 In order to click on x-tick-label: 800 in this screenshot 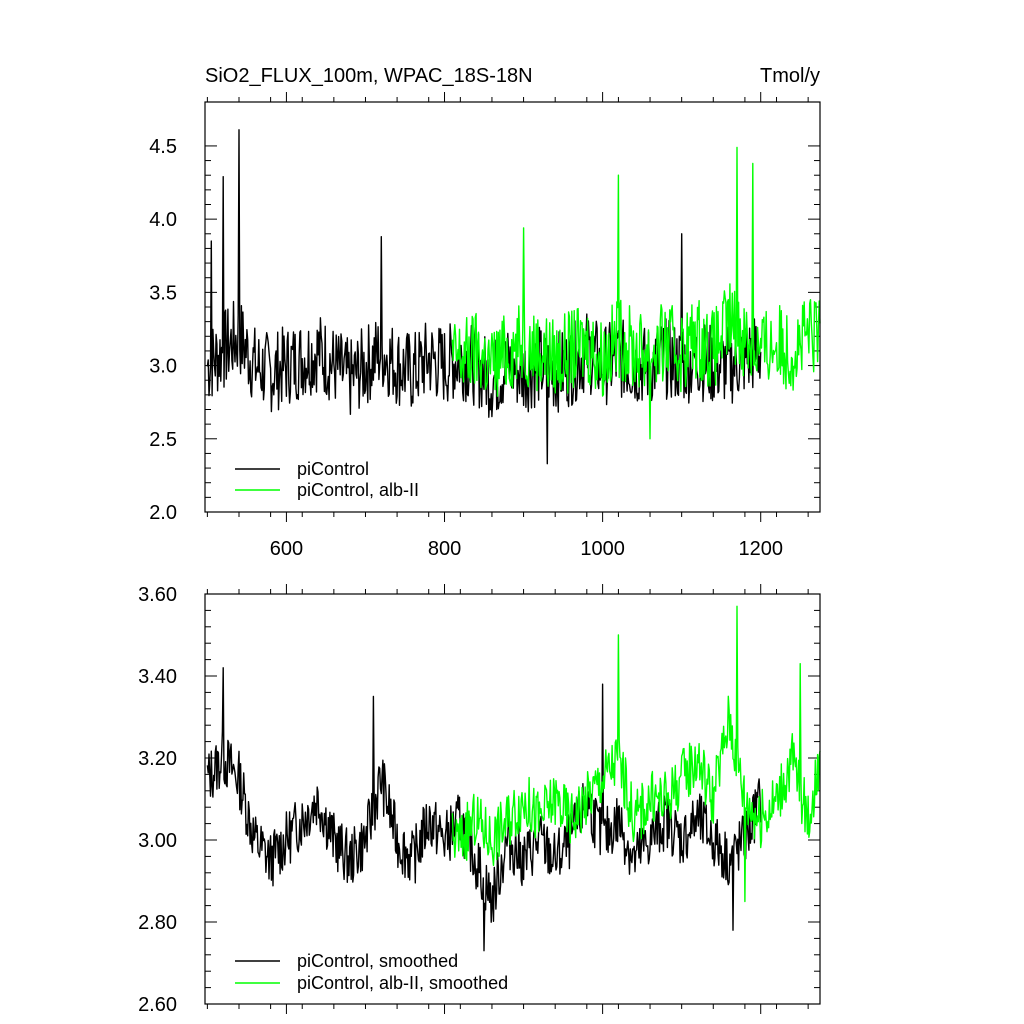, I will do `click(444, 549)`.